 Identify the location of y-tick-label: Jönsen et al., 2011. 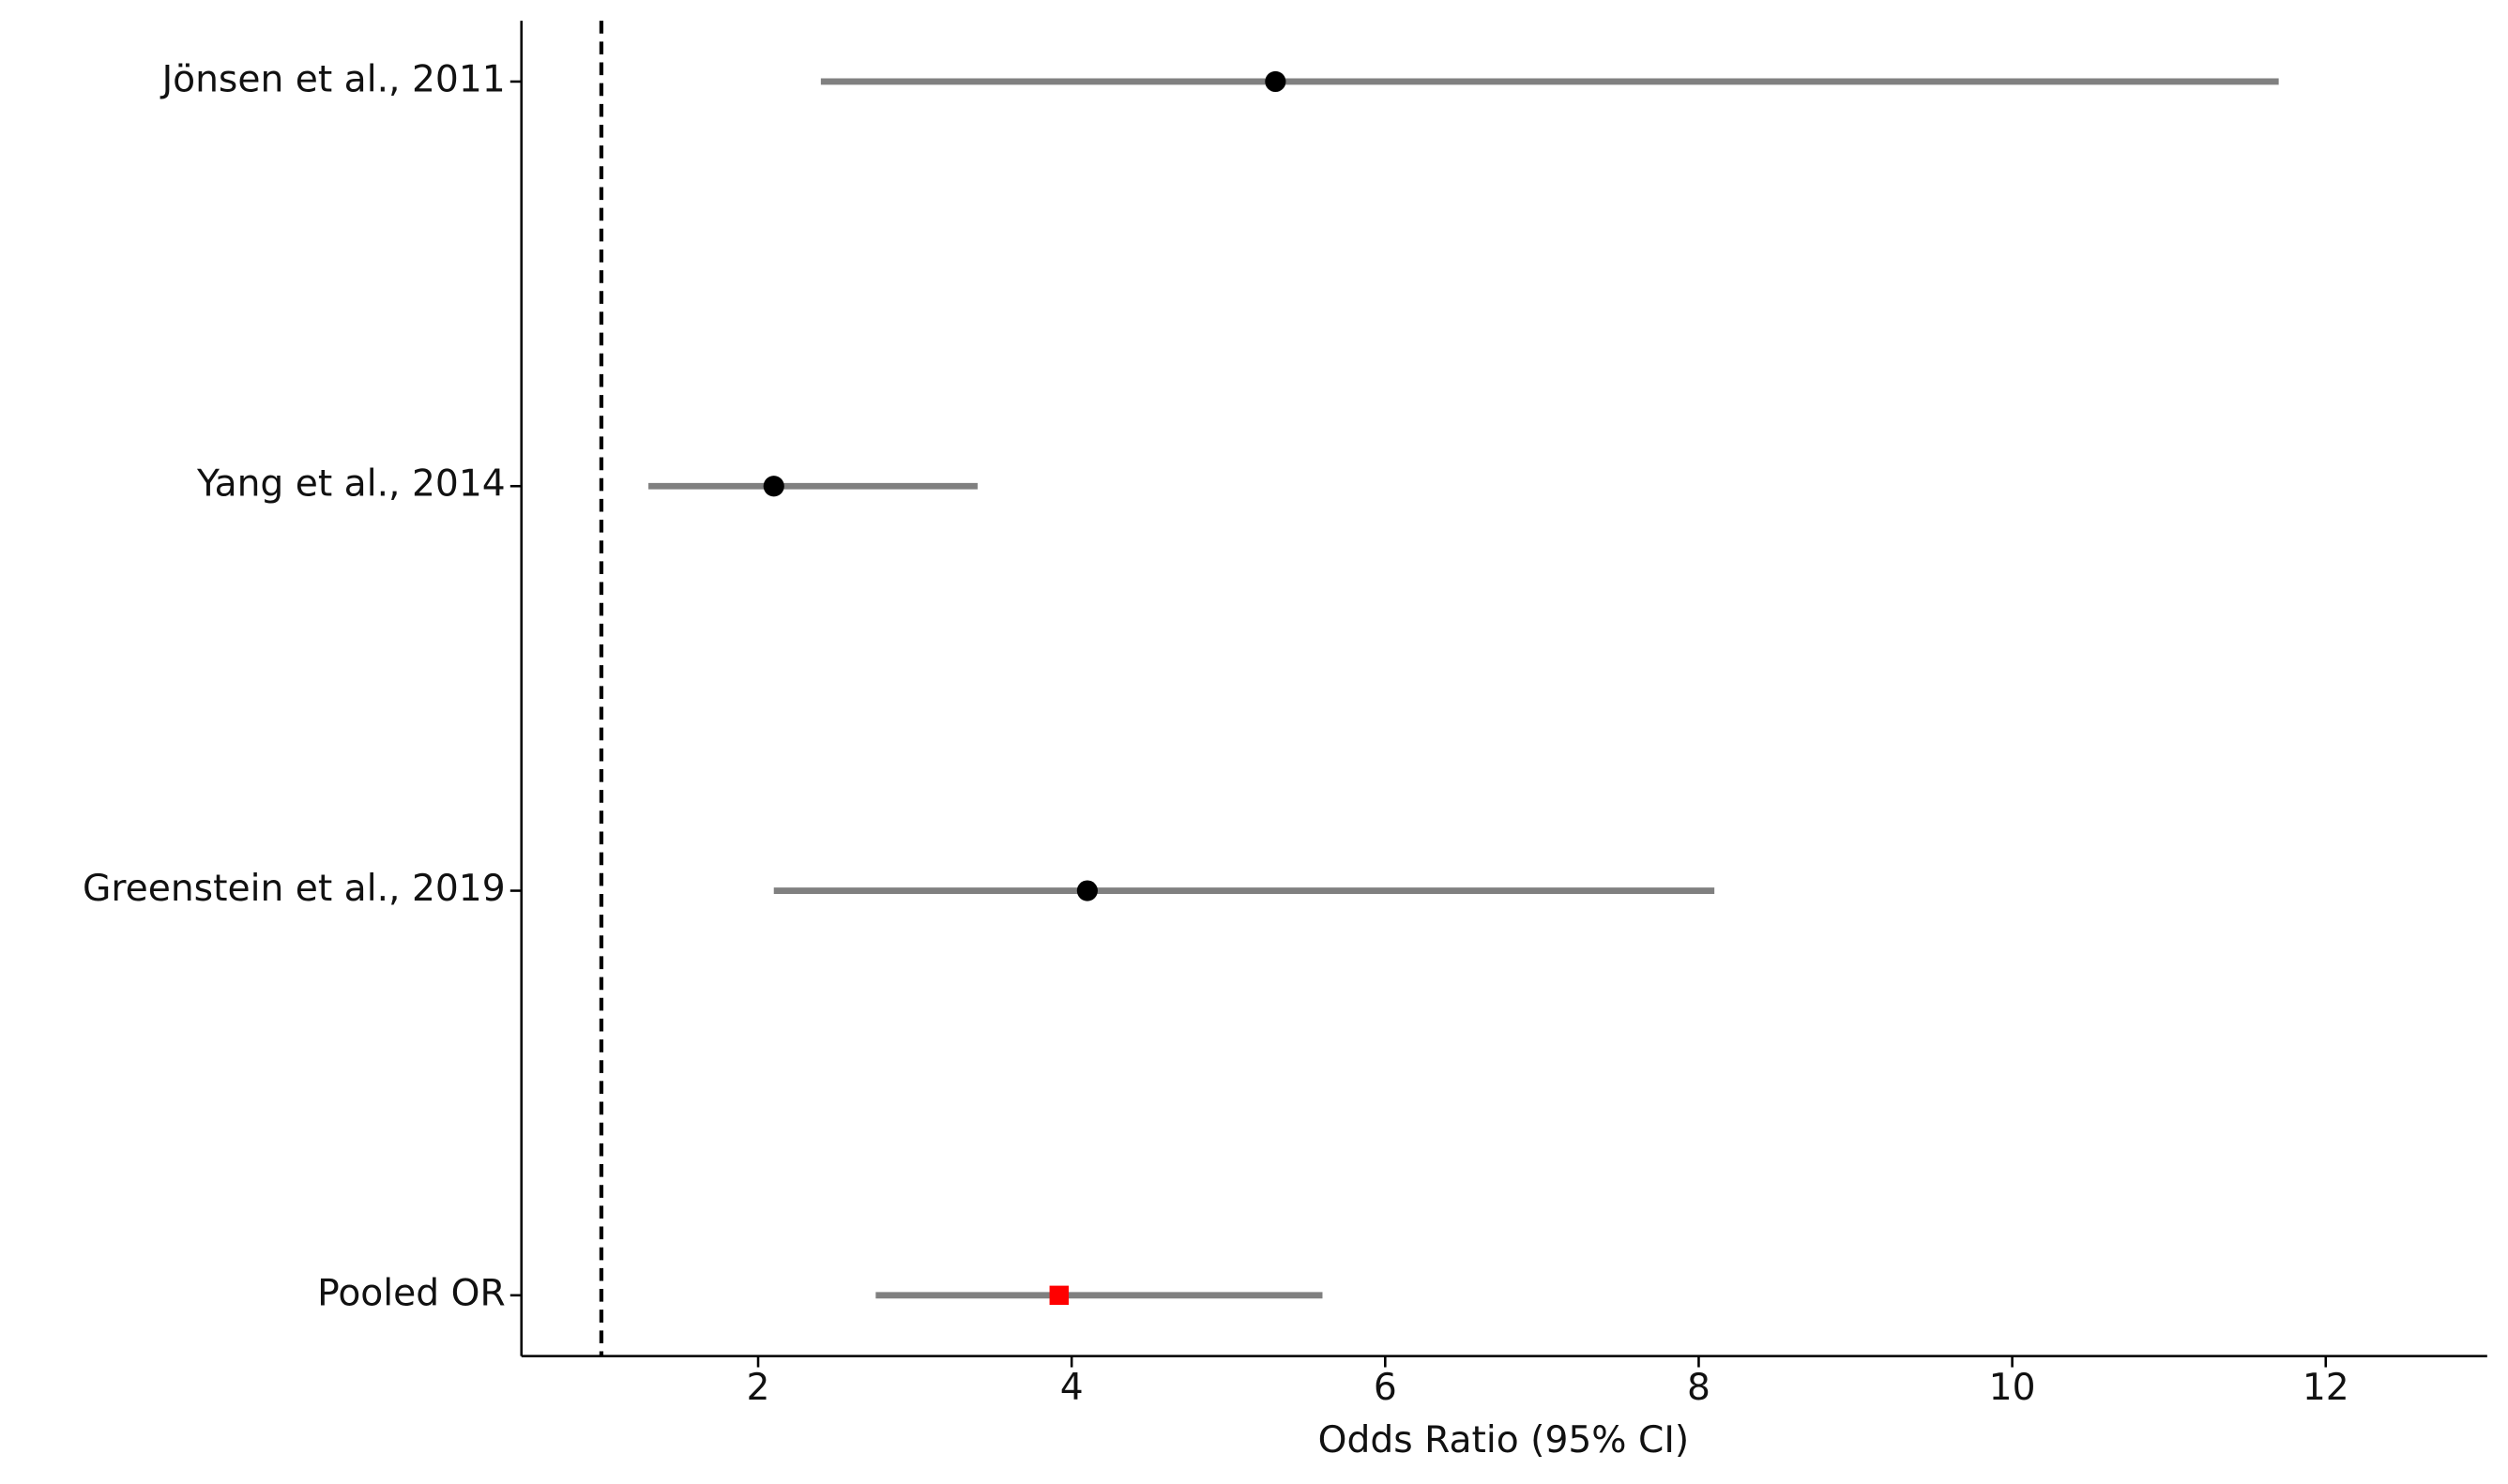
(333, 79).